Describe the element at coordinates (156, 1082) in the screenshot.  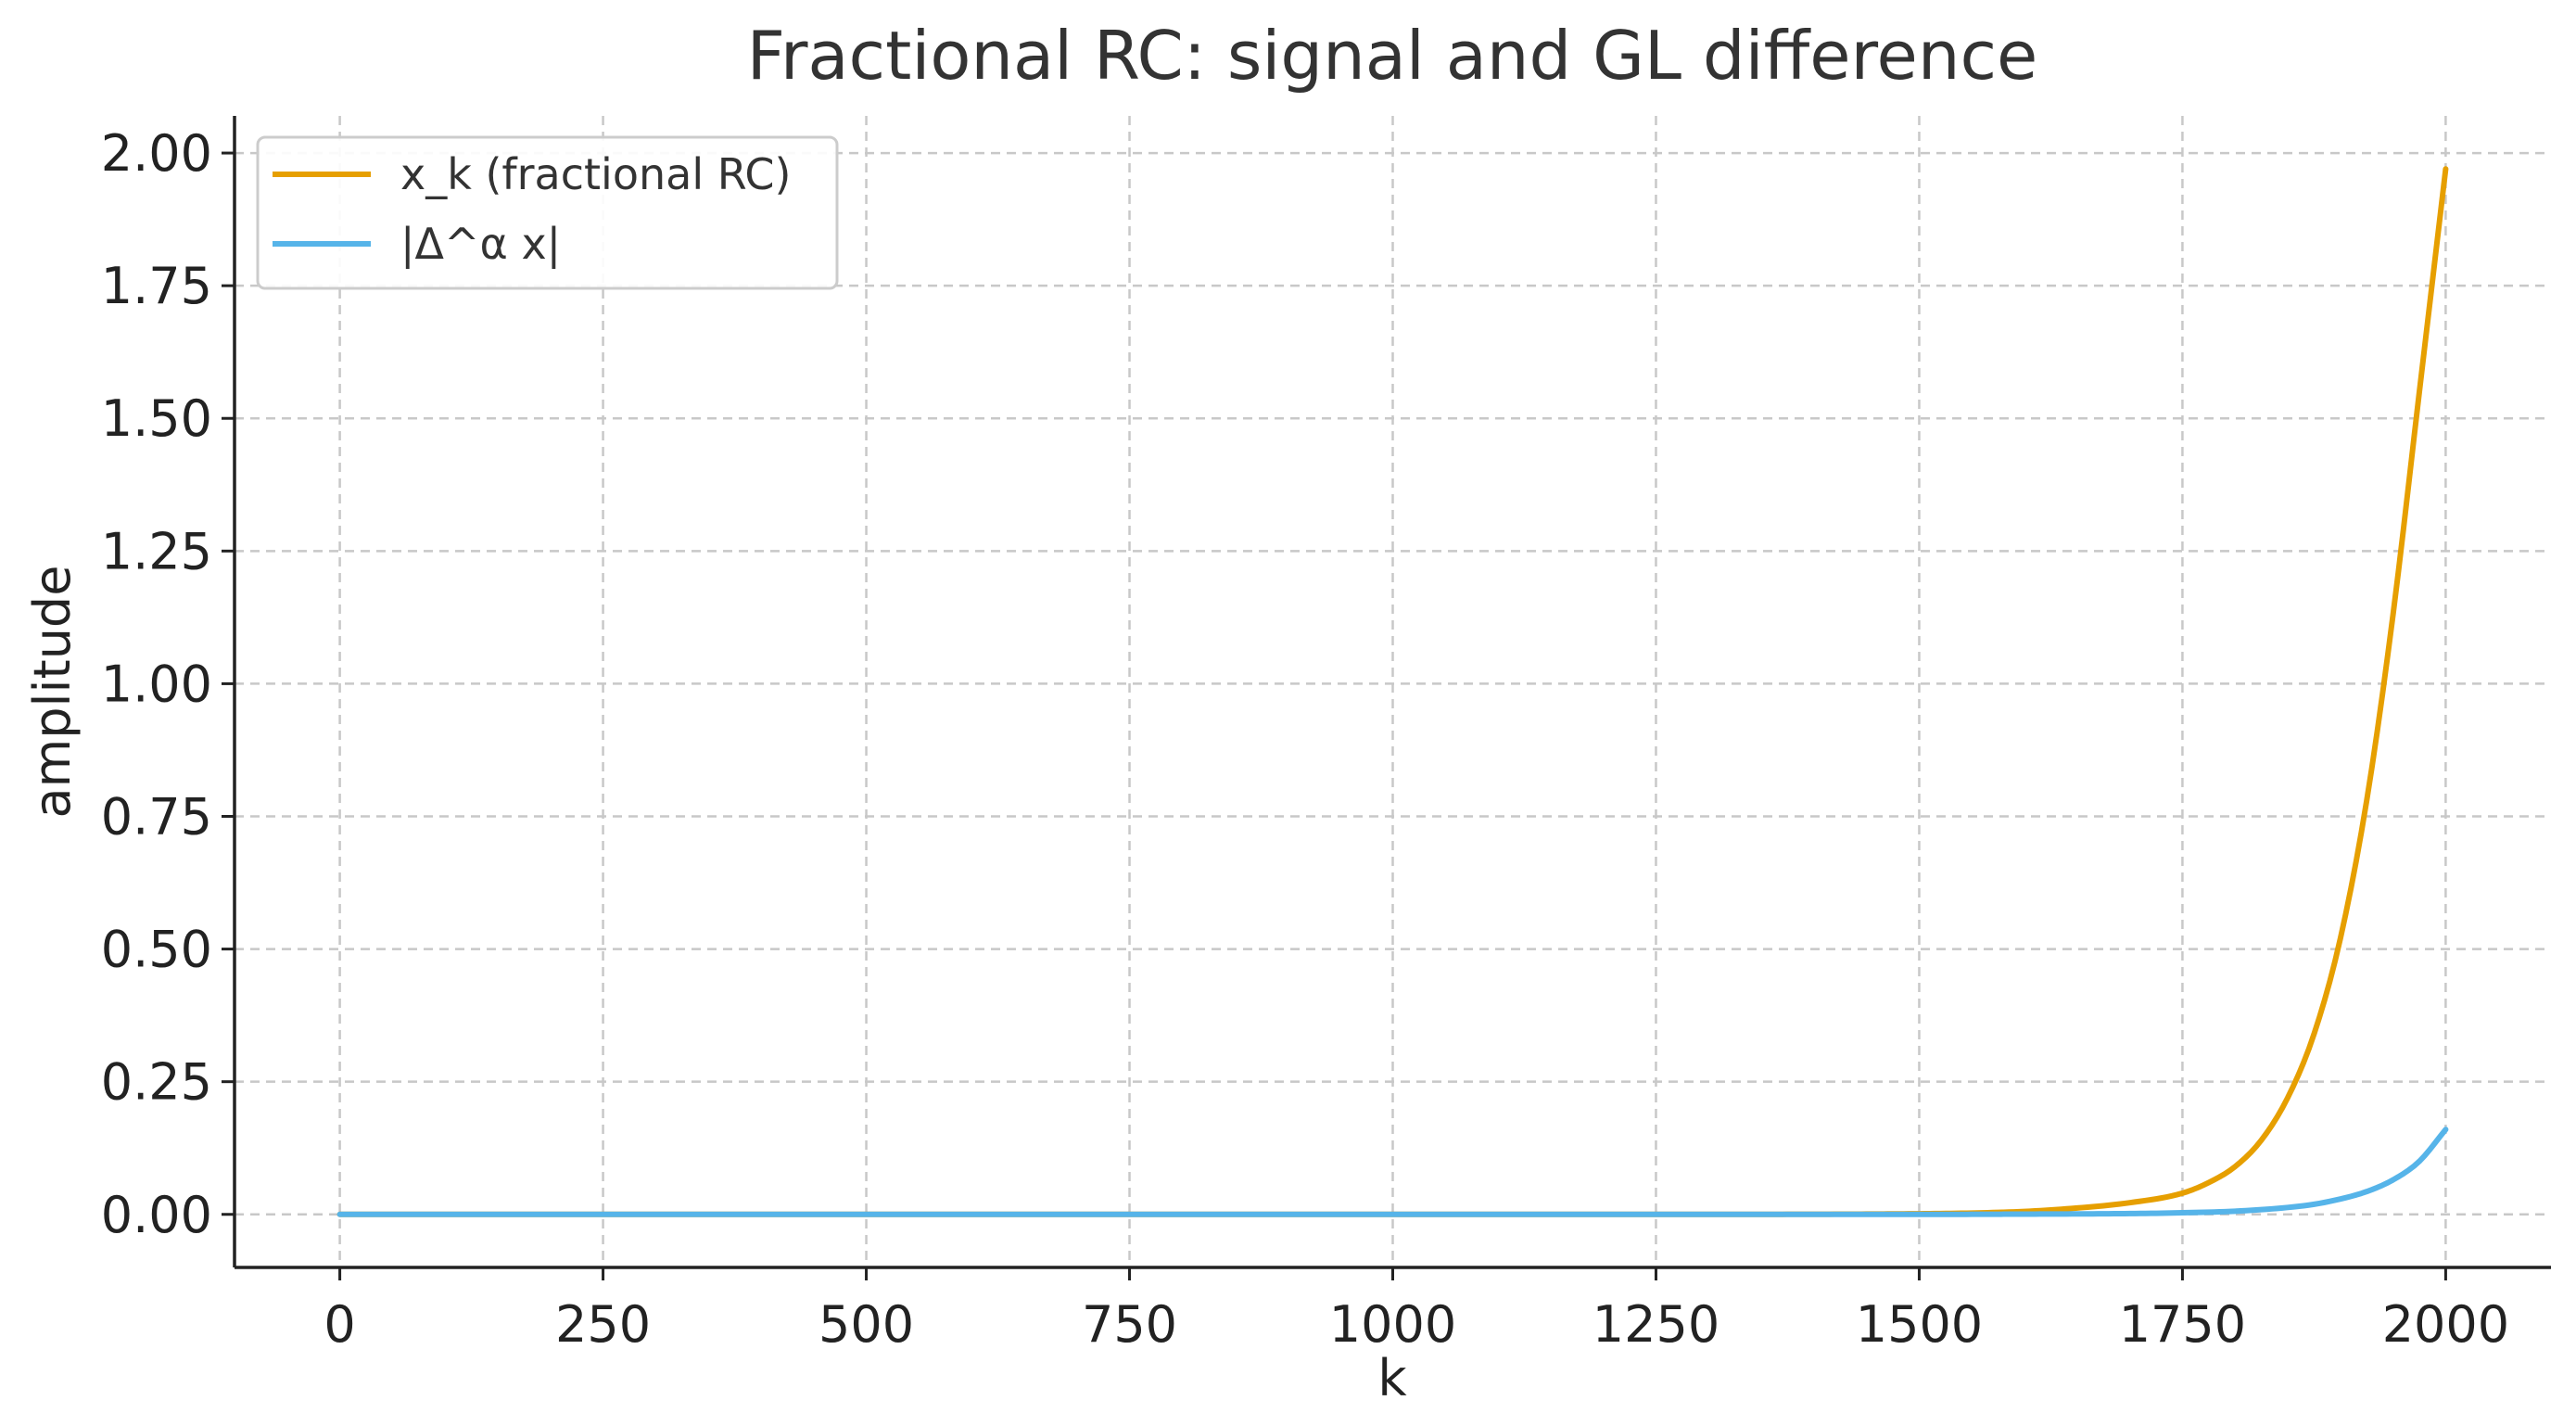
I see `y-tick-label: 0.25` at that location.